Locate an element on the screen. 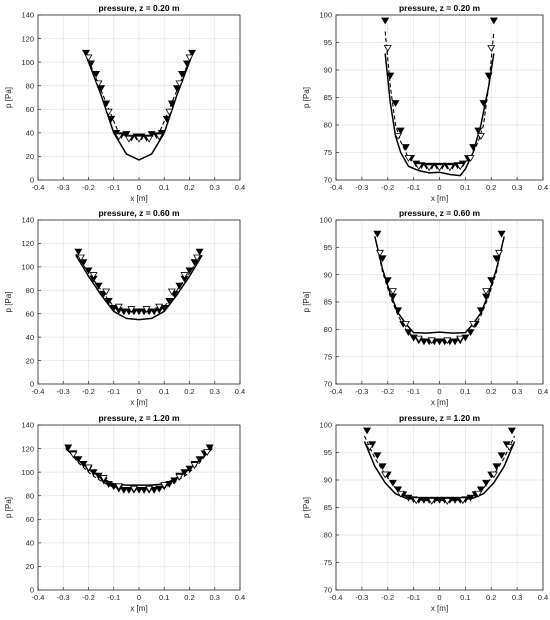 The height and width of the screenshot is (620, 550). chart-title: pressure, z = 1.20 m is located at coordinates (439, 418).